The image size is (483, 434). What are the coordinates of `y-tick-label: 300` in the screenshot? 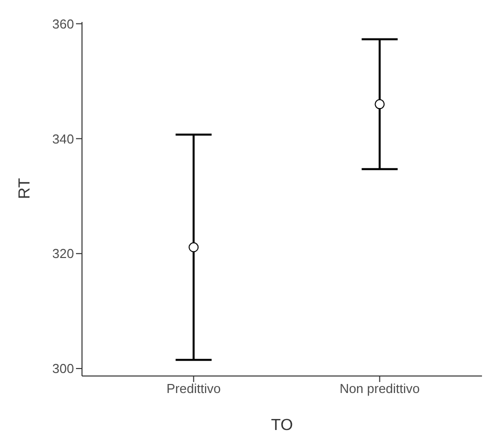 It's located at (63, 368).